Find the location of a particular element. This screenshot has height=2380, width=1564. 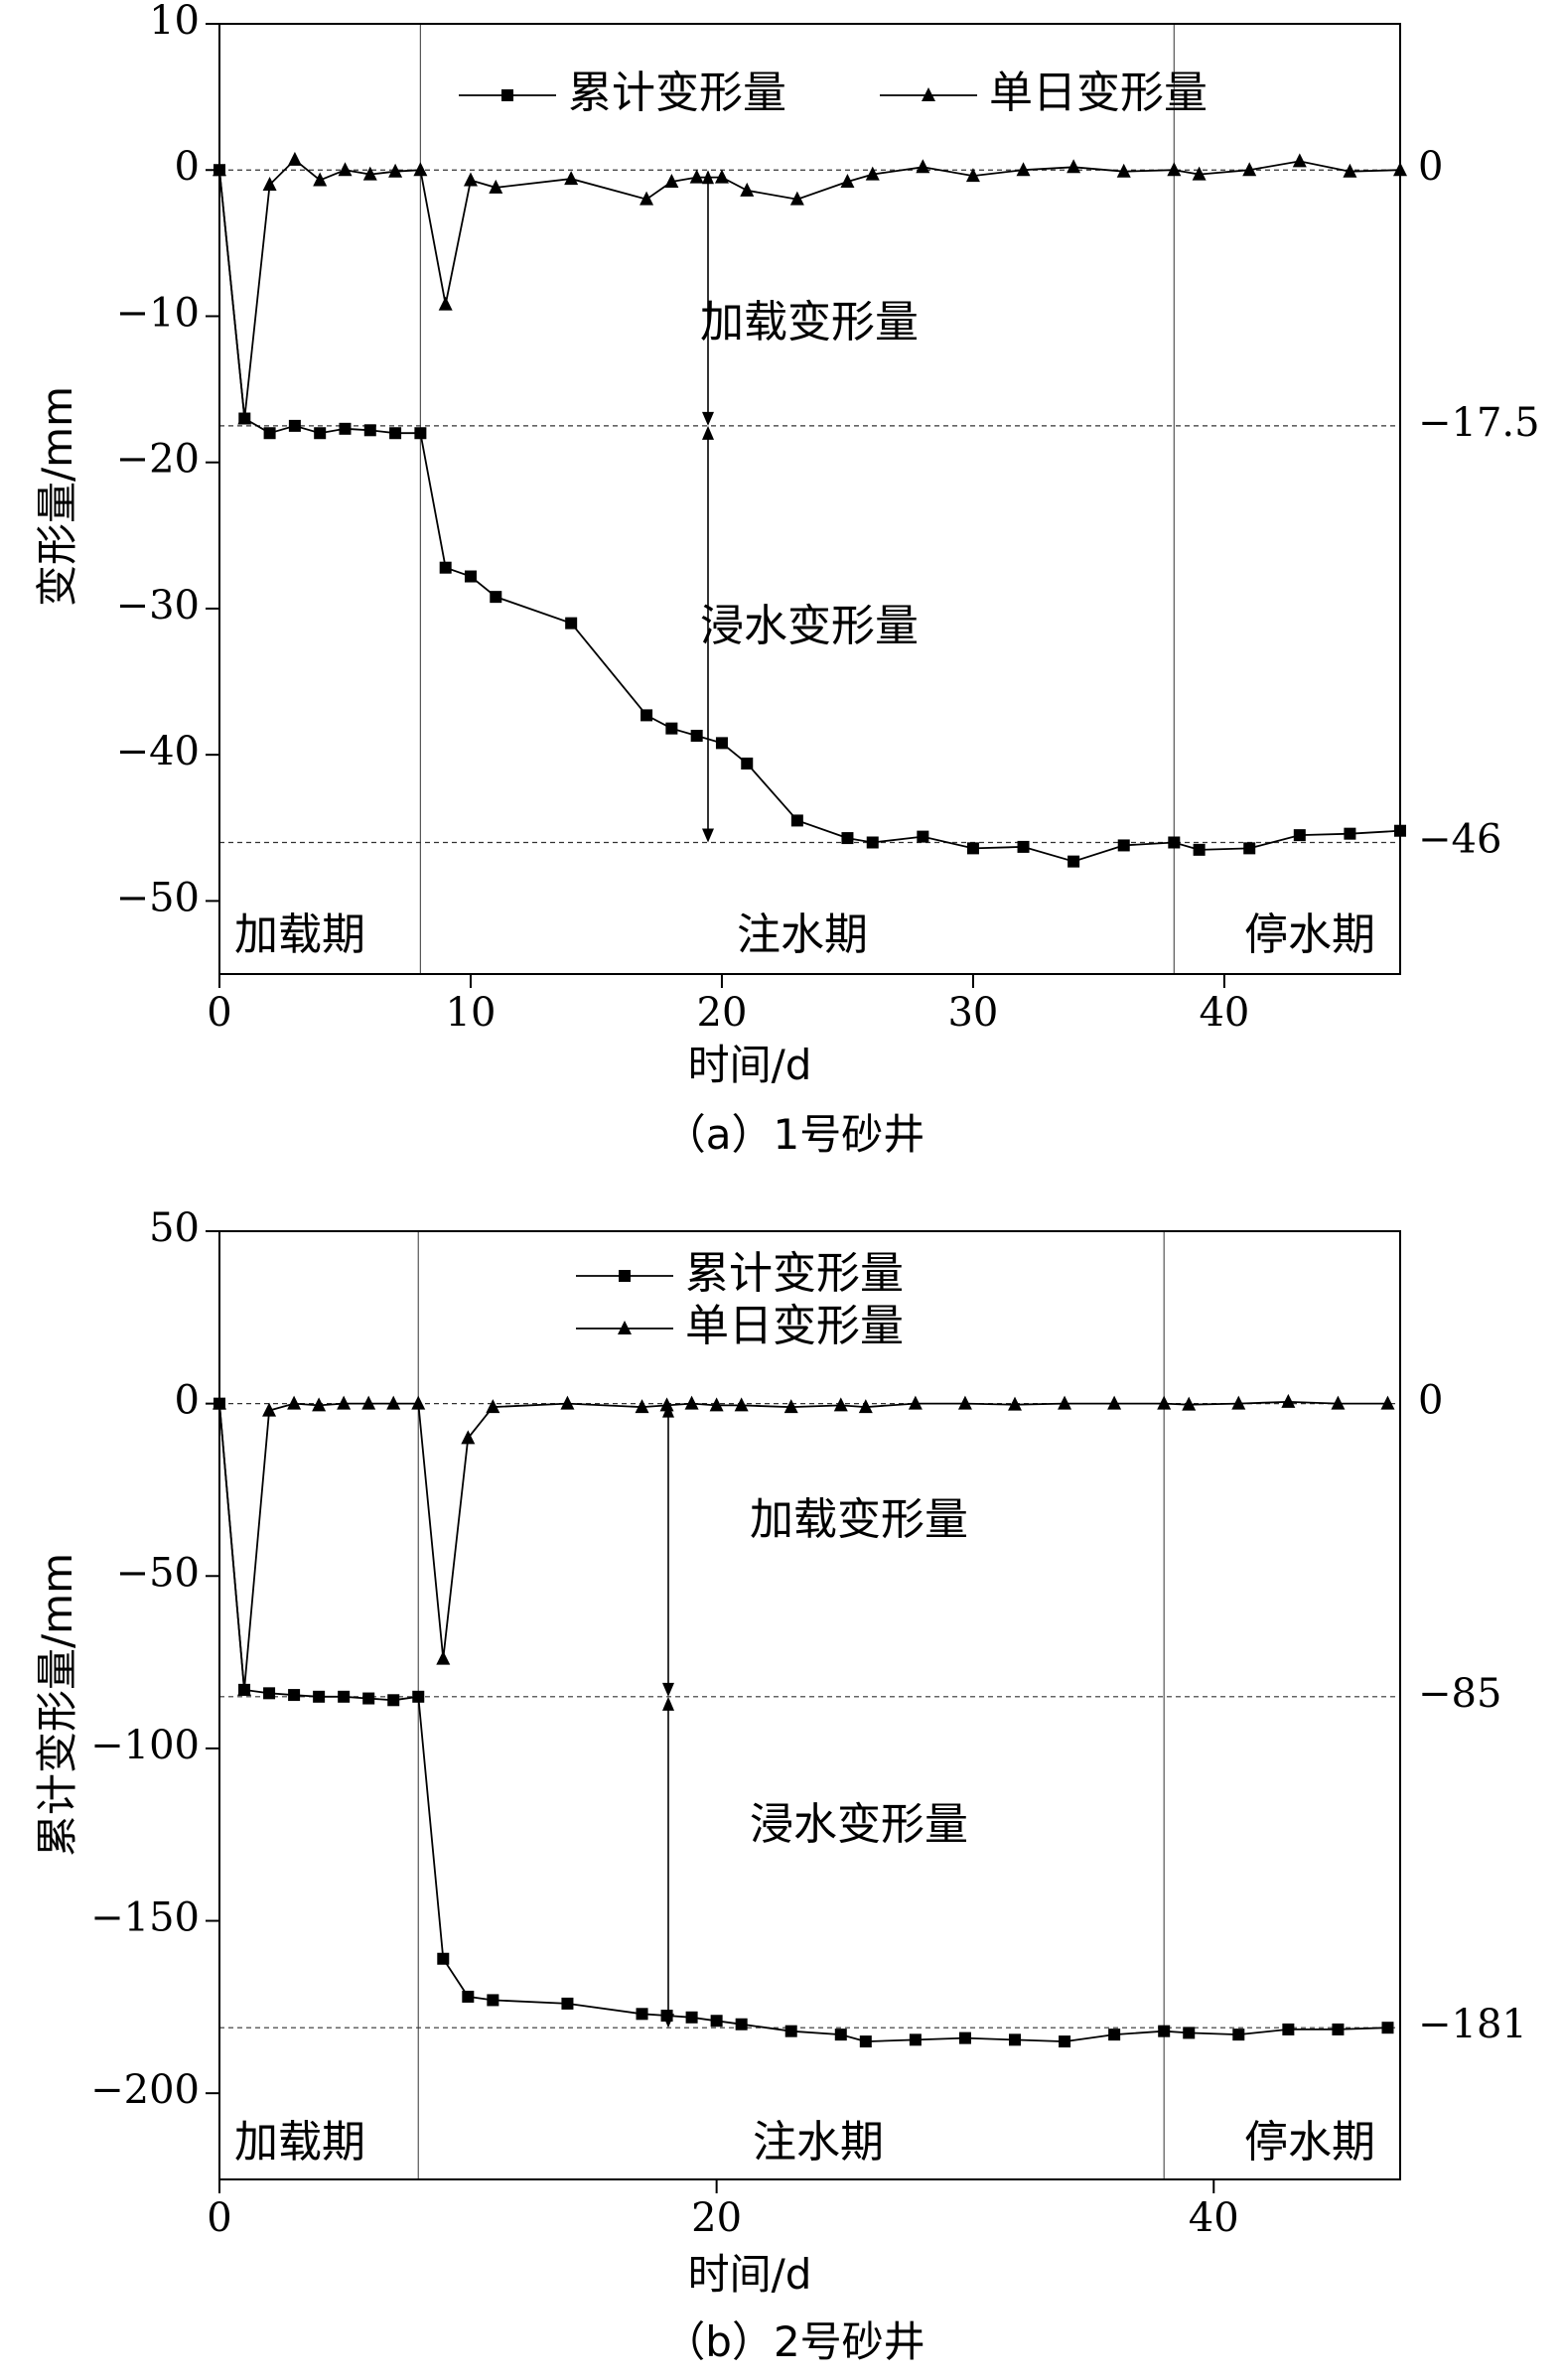

series-daily is located at coordinates (804, 1544).